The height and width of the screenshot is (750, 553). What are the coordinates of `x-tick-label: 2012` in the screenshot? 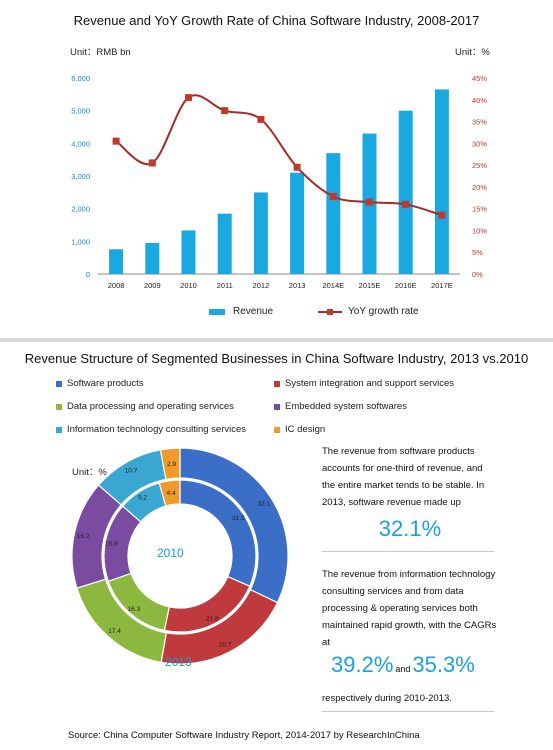 It's located at (261, 285).